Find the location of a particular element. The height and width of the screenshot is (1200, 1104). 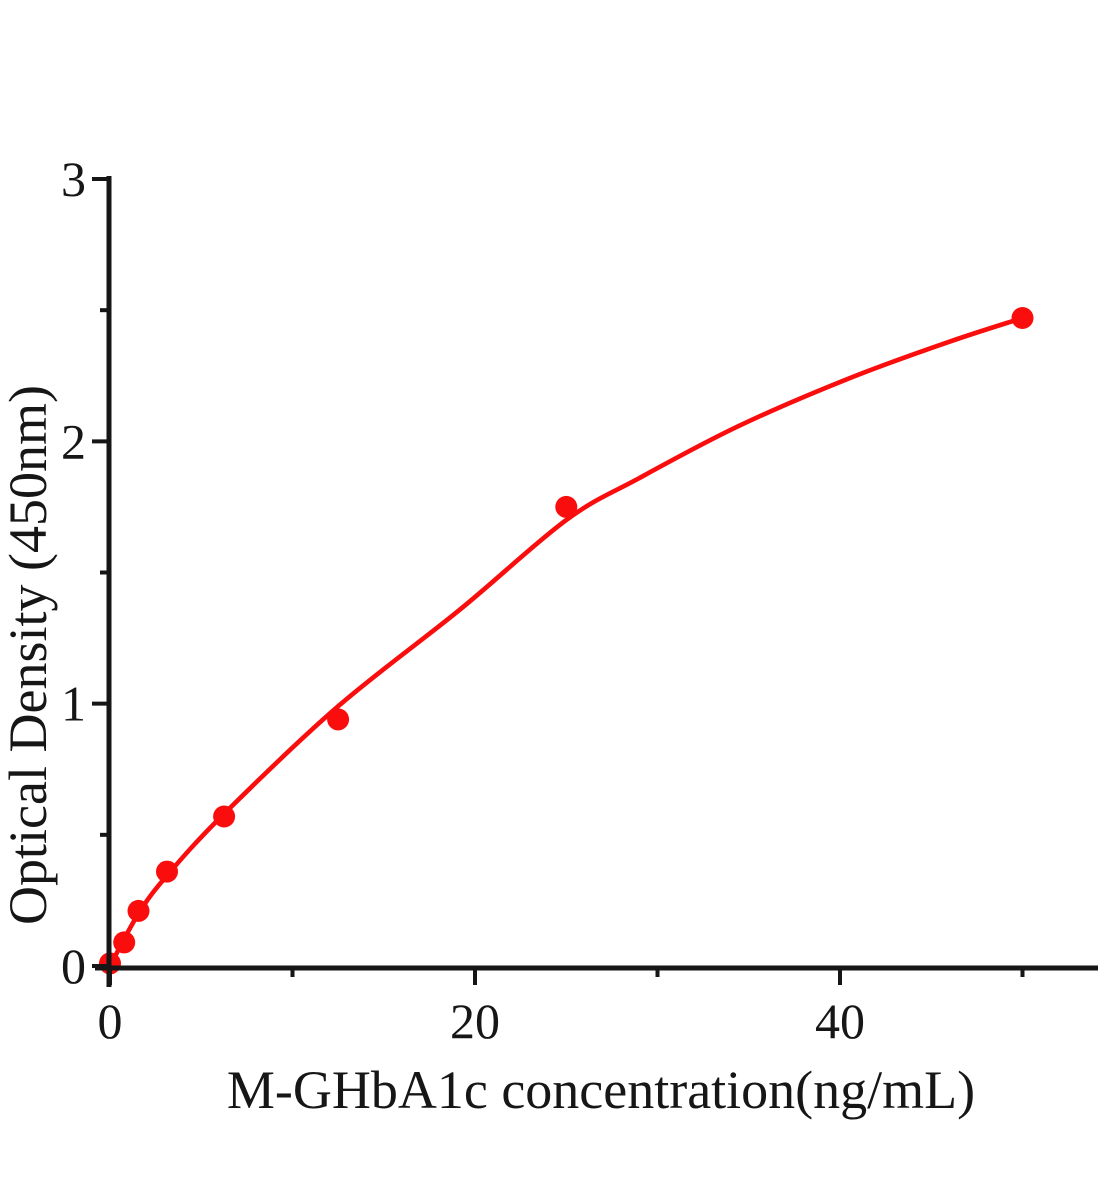

x-tick-label: 20 is located at coordinates (475, 1021).